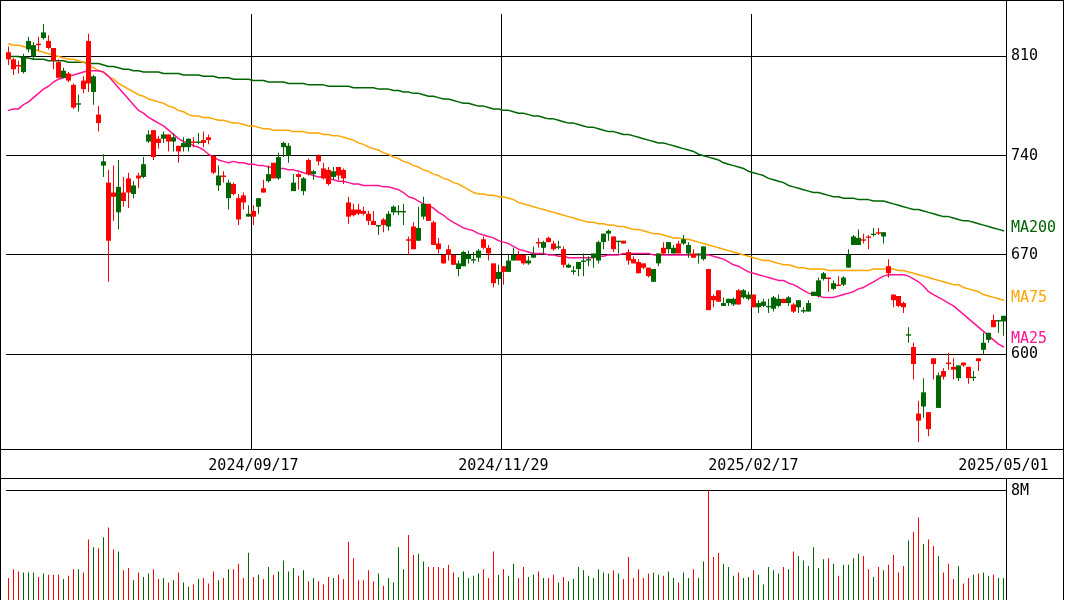 This screenshot has width=1065, height=600. I want to click on series-label: MA75, so click(1029, 296).